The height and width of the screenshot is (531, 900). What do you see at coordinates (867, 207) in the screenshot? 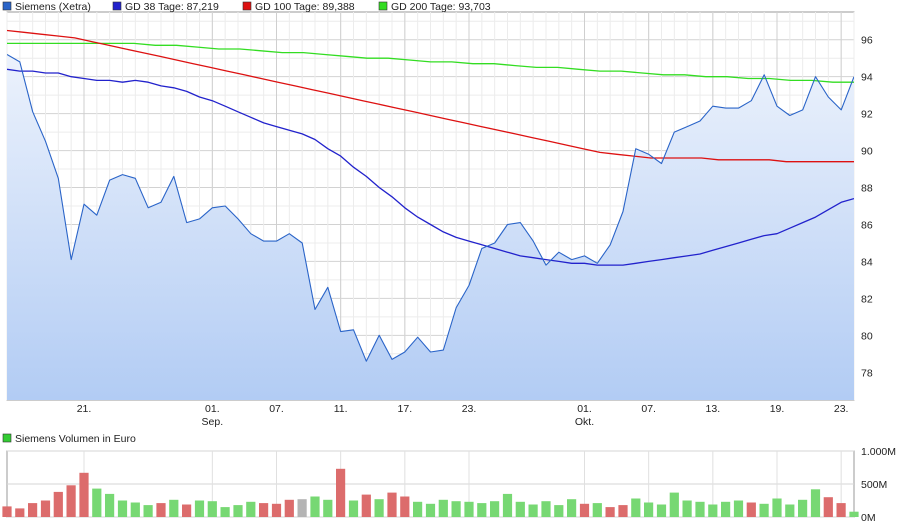
I see `price-axis-labels: 78 80 82 84 86 88 90 92 94 96` at bounding box center [867, 207].